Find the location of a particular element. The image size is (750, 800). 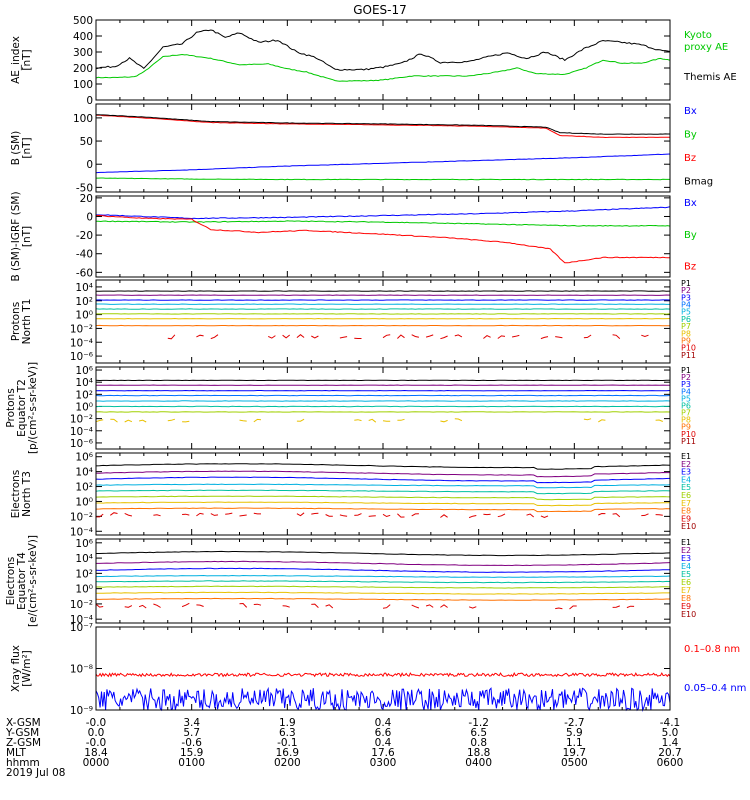

footer-value: 0.0 is located at coordinates (96, 733).